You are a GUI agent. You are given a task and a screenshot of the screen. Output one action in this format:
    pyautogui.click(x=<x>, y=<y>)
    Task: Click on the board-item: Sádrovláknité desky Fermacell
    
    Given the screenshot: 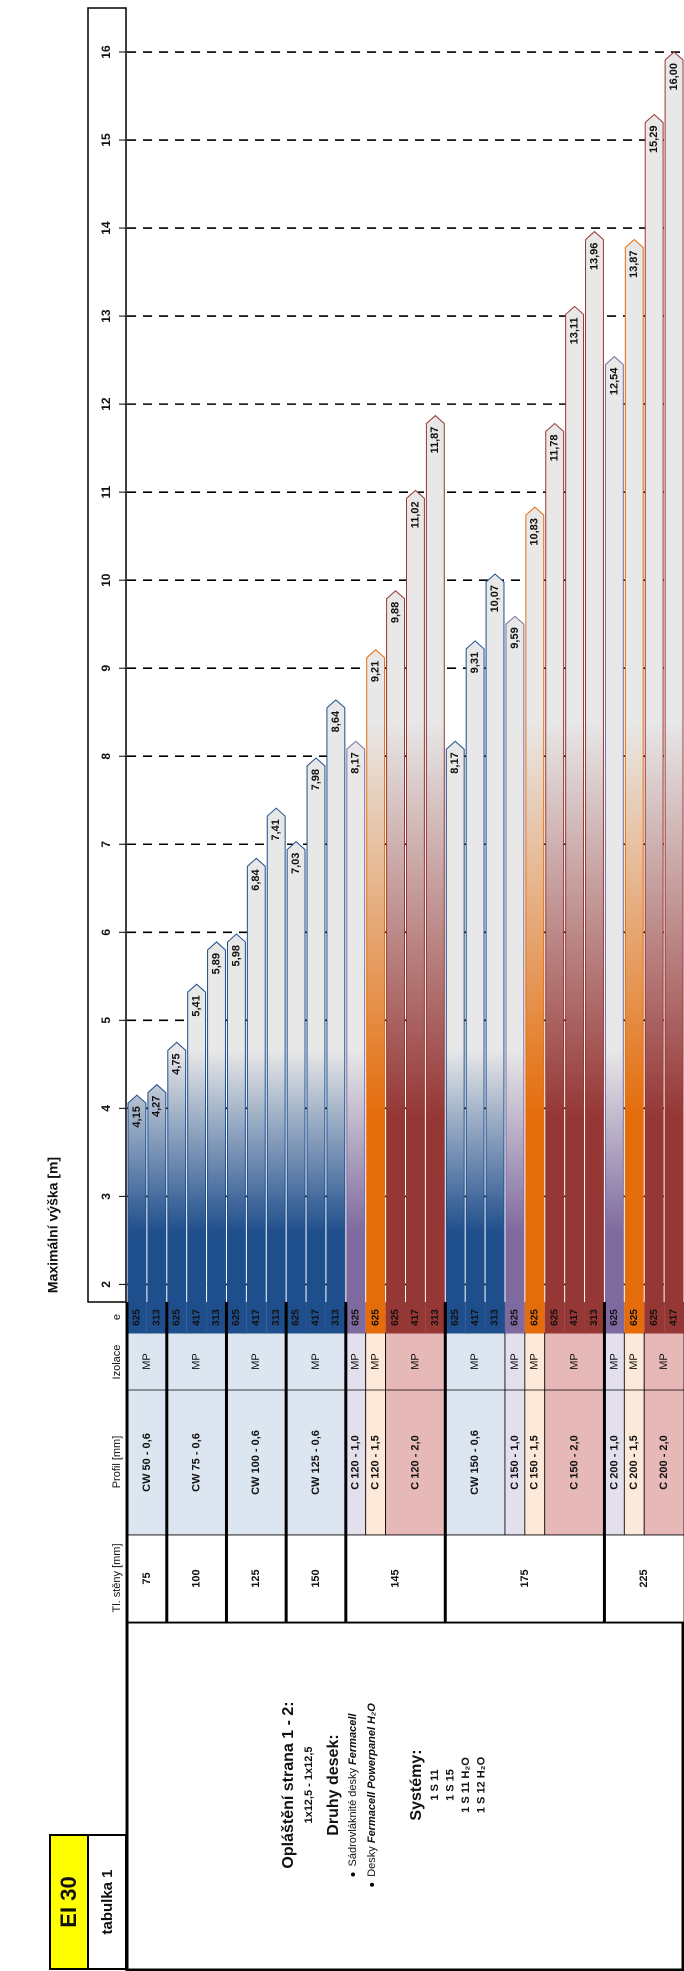 What is the action you would take?
    pyautogui.click(x=353, y=1790)
    